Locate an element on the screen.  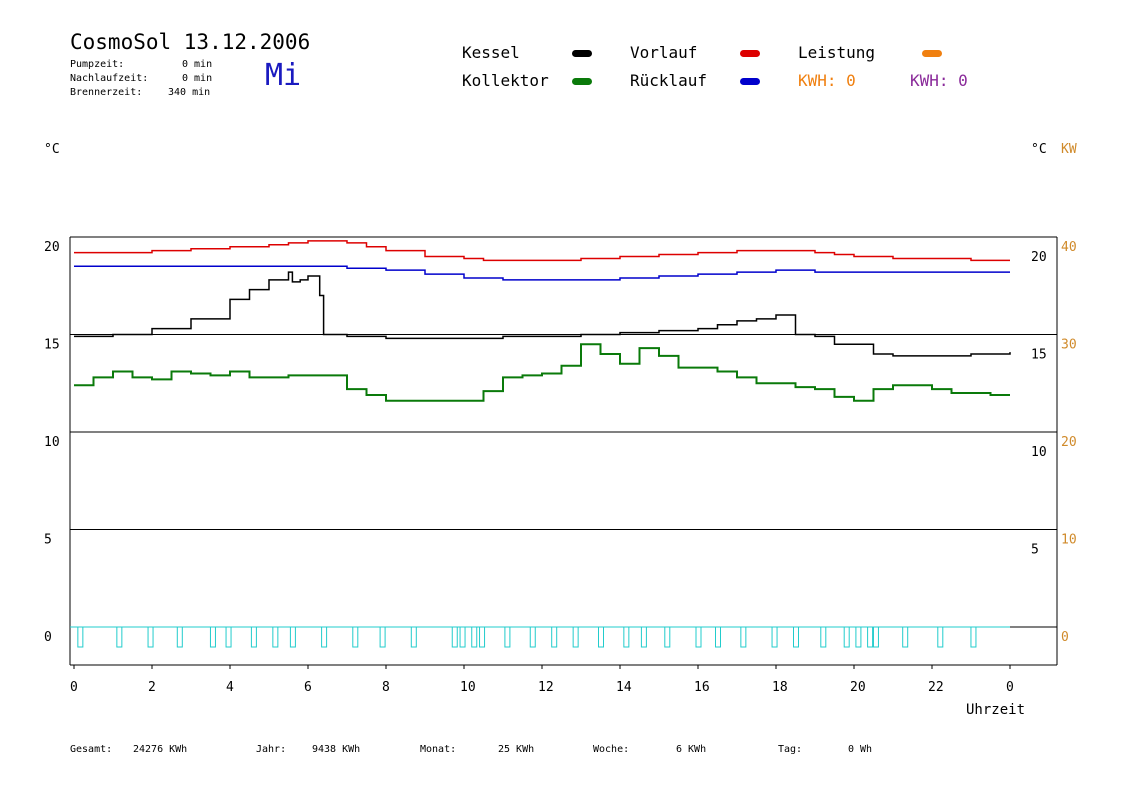
y-tick-left: 10 is located at coordinates (52, 442).